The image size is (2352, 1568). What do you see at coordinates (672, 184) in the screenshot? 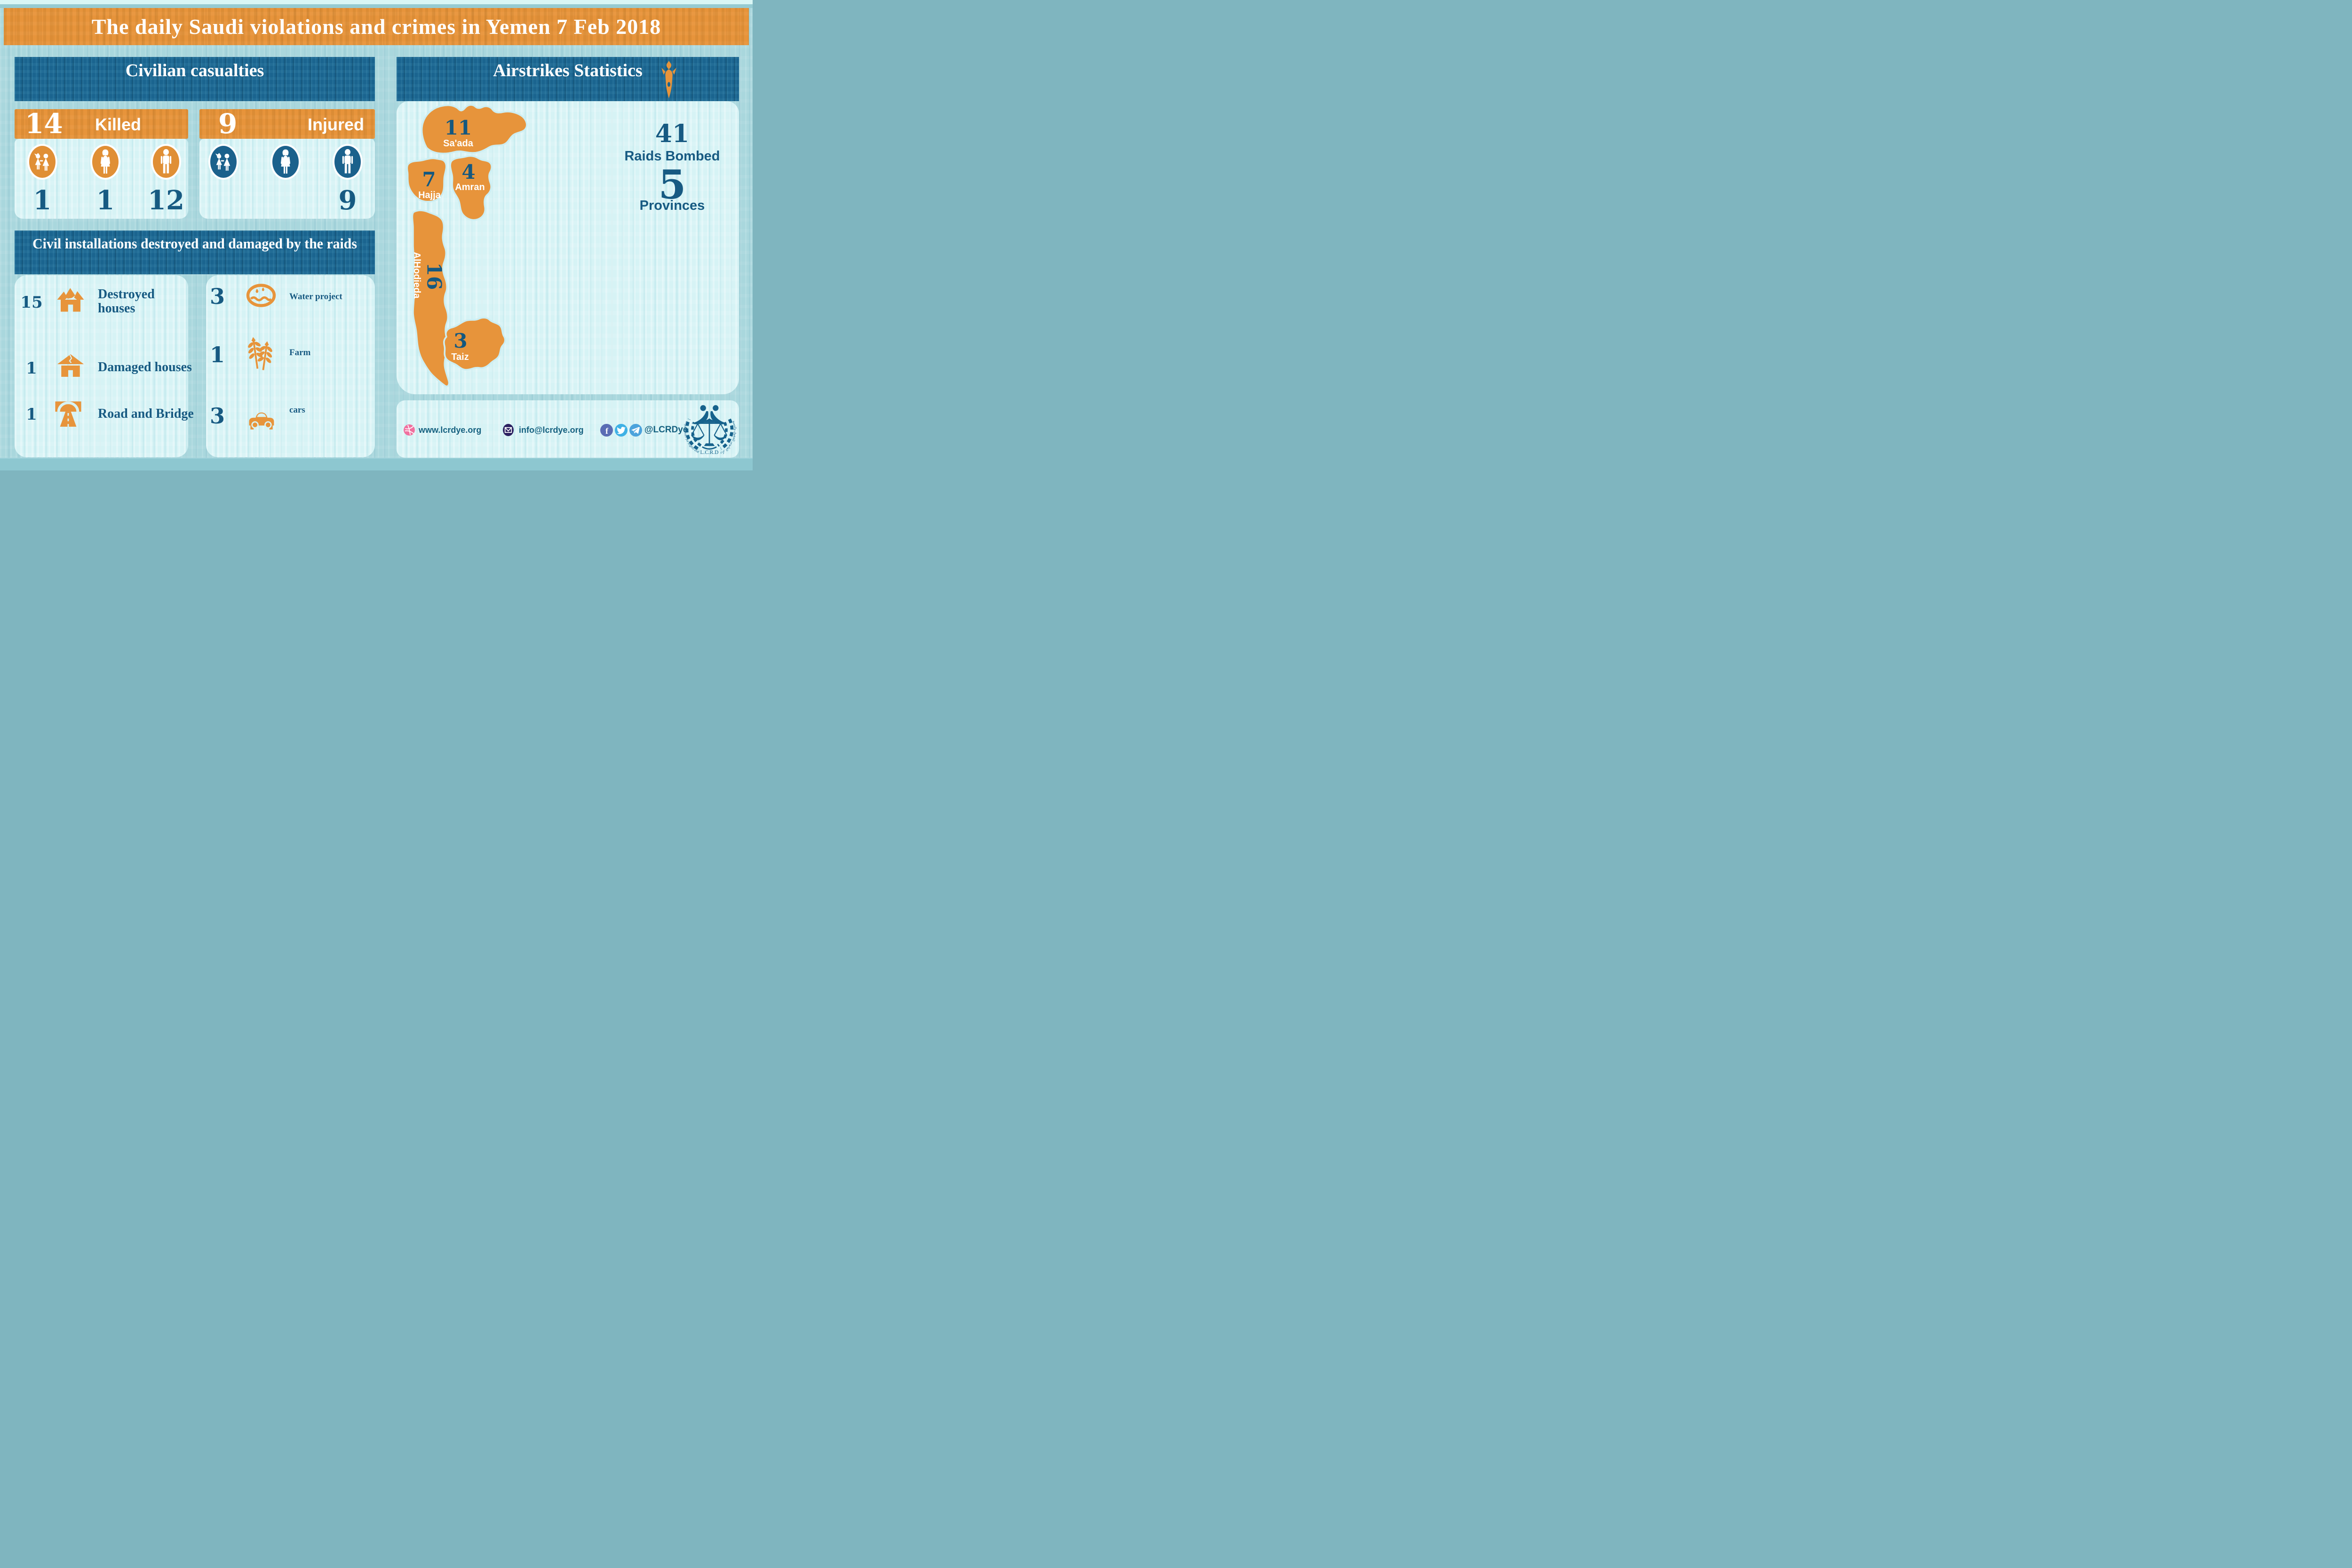
I see `provinces-value: 5` at bounding box center [672, 184].